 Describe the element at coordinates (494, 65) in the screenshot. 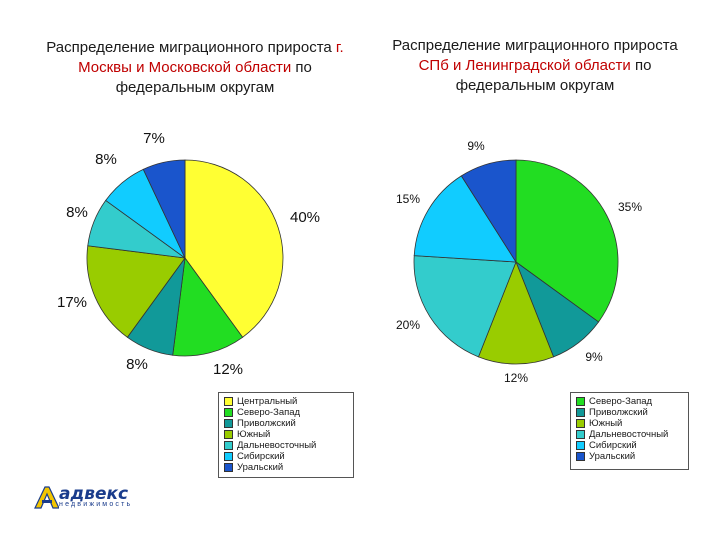

I see `title-highlight: СПб и Ленинградской` at that location.